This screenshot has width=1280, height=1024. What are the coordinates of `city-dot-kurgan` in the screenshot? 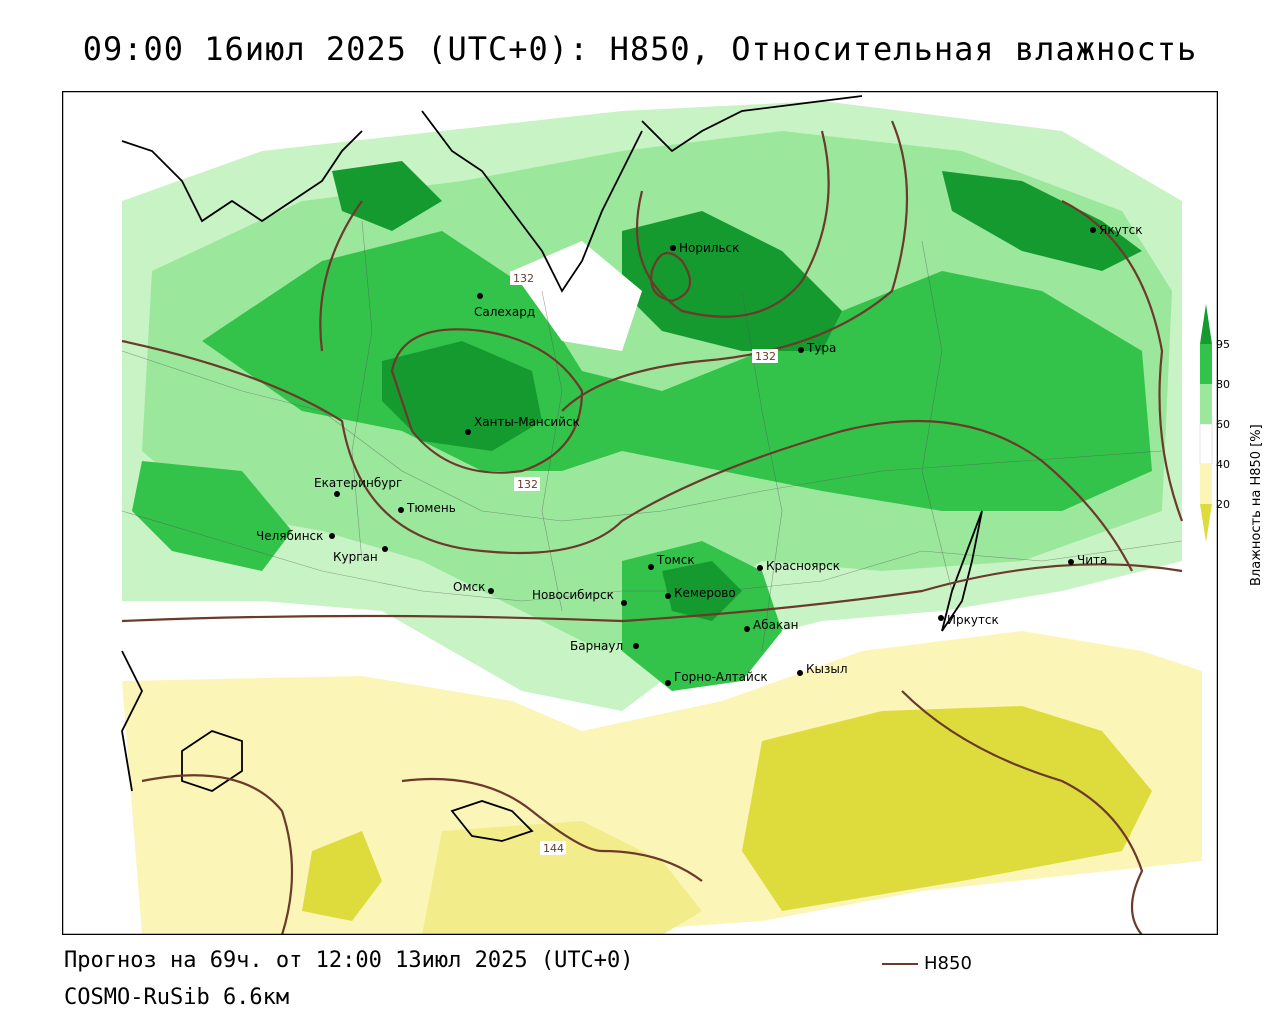 It's located at (385, 549).